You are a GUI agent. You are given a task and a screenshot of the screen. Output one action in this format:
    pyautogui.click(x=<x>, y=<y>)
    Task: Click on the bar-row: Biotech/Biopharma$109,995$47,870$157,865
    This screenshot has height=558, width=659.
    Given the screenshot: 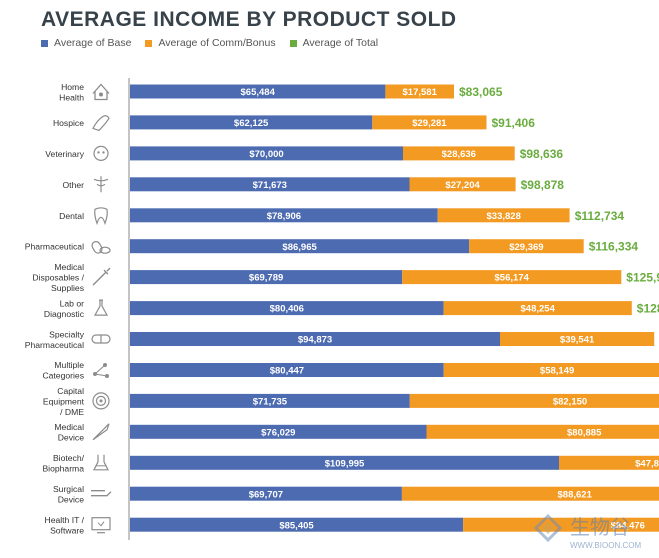 What is the action you would take?
    pyautogui.click(x=350, y=463)
    